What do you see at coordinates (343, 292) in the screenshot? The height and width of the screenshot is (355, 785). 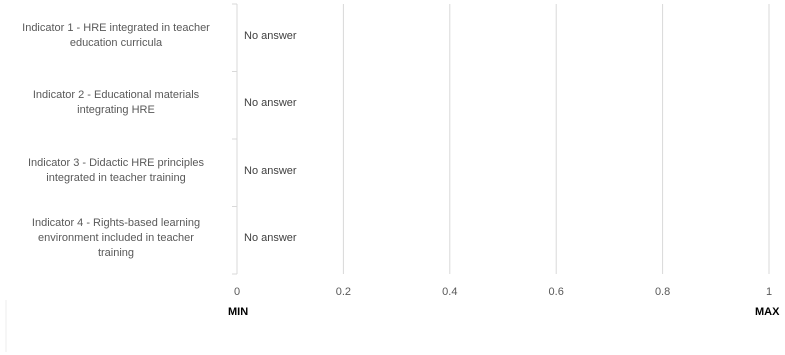 I see `x-tick-label: 0.2` at bounding box center [343, 292].